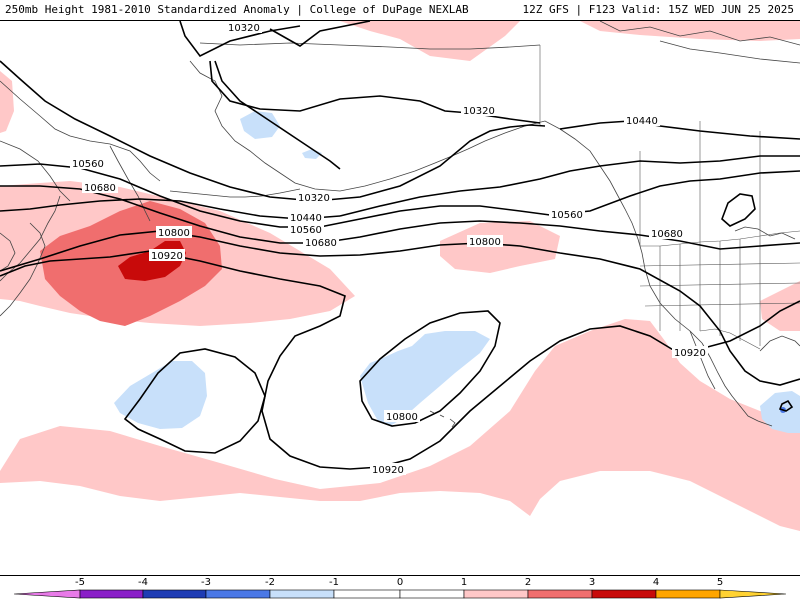 This screenshot has height=600, width=800. I want to click on colorbar-tick-label: 1, so click(464, 582).